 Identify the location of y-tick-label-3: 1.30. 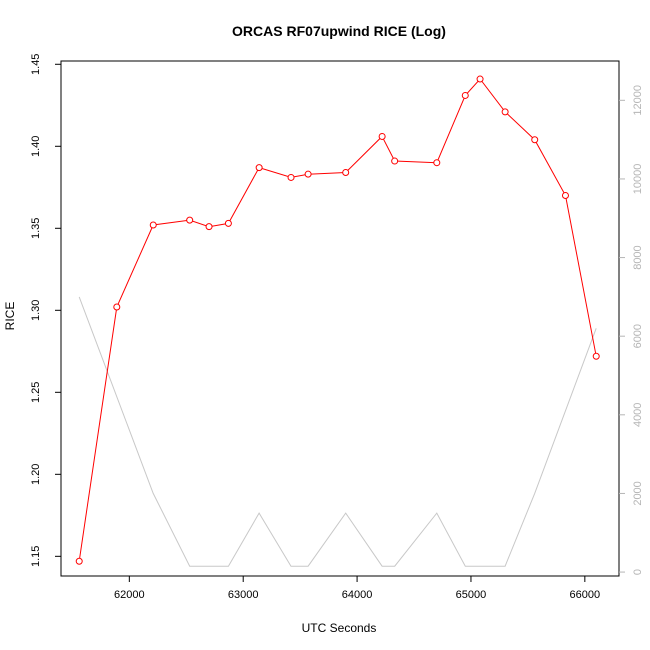
(36, 310).